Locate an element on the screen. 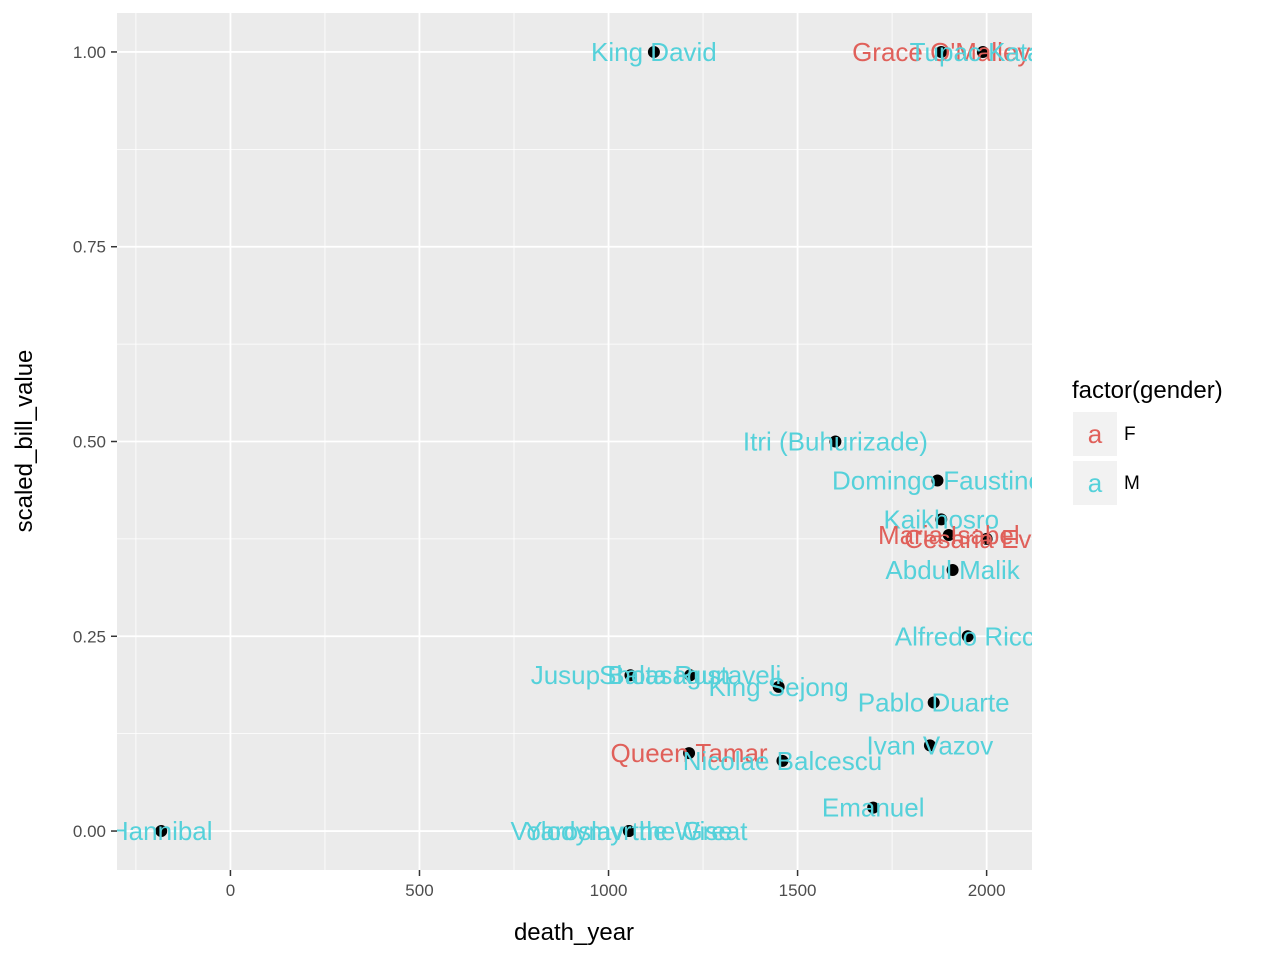 The width and height of the screenshot is (1280, 960). x-tick-label: 500 is located at coordinates (419, 890).